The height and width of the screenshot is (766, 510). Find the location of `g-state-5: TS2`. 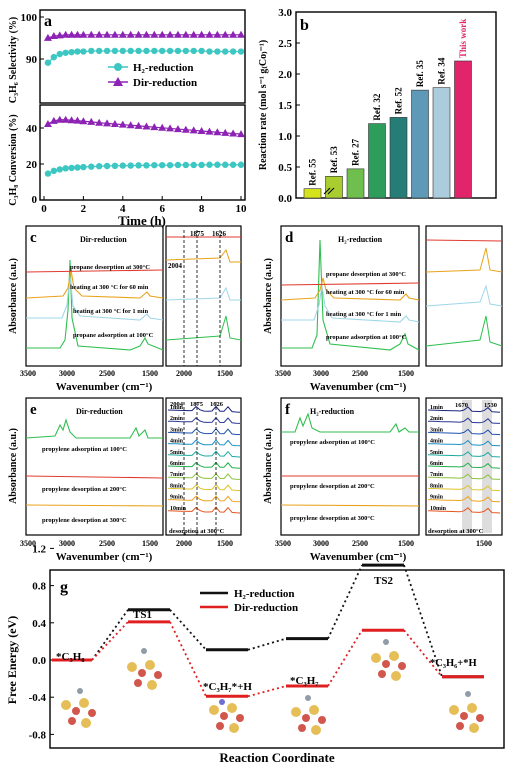

g-state-5: TS2 is located at coordinates (383, 581).